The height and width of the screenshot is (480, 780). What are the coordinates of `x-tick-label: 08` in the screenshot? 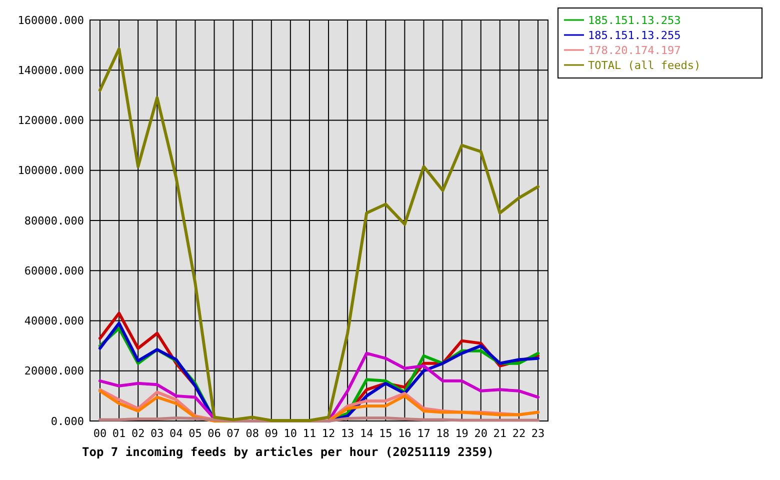 It's located at (252, 433).